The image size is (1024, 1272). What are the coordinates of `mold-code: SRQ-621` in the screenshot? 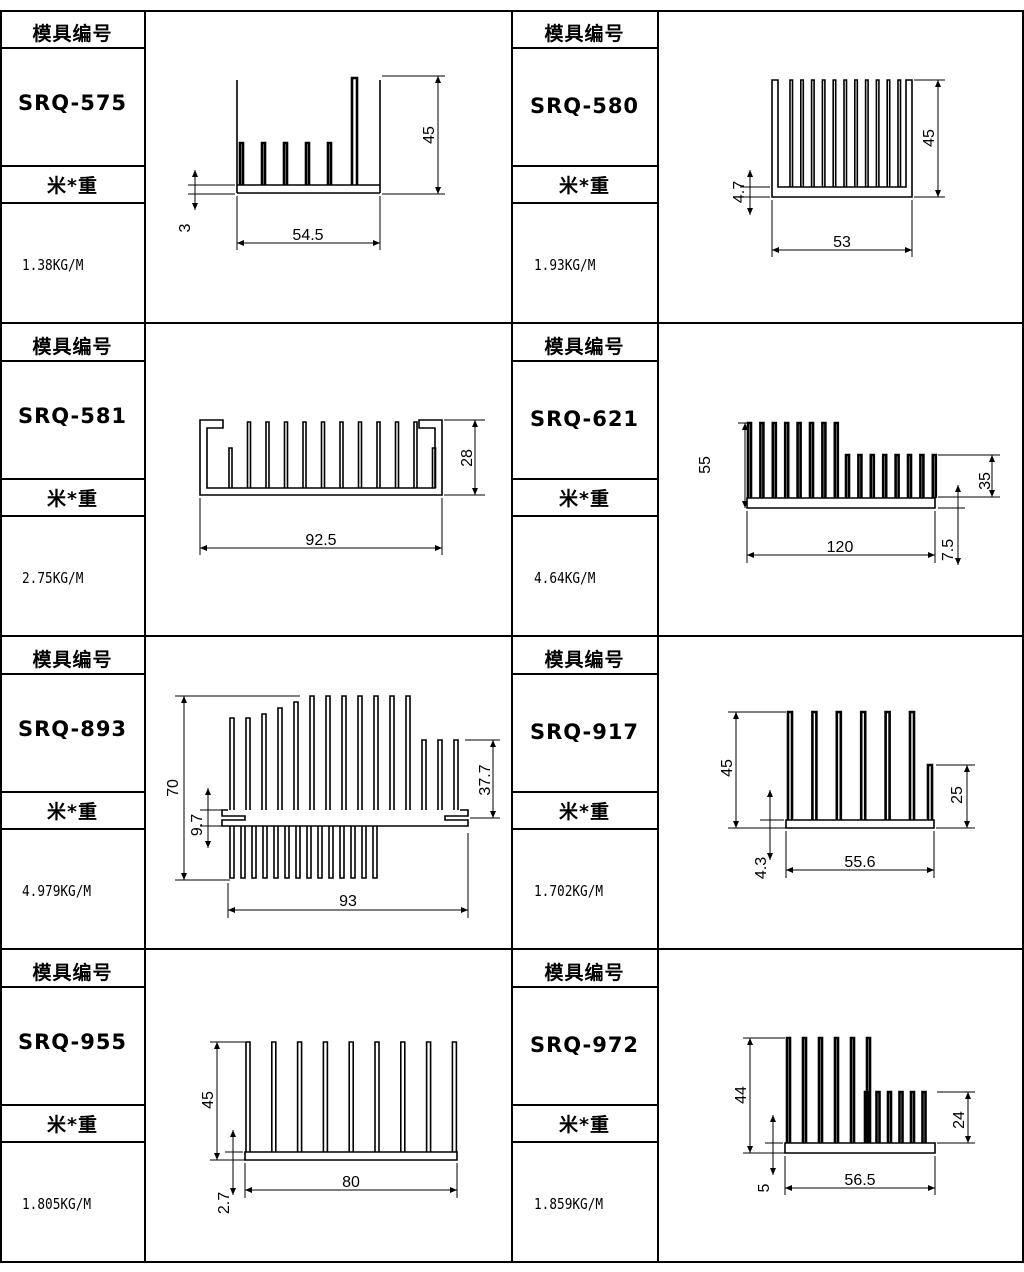 It's located at (584, 419).